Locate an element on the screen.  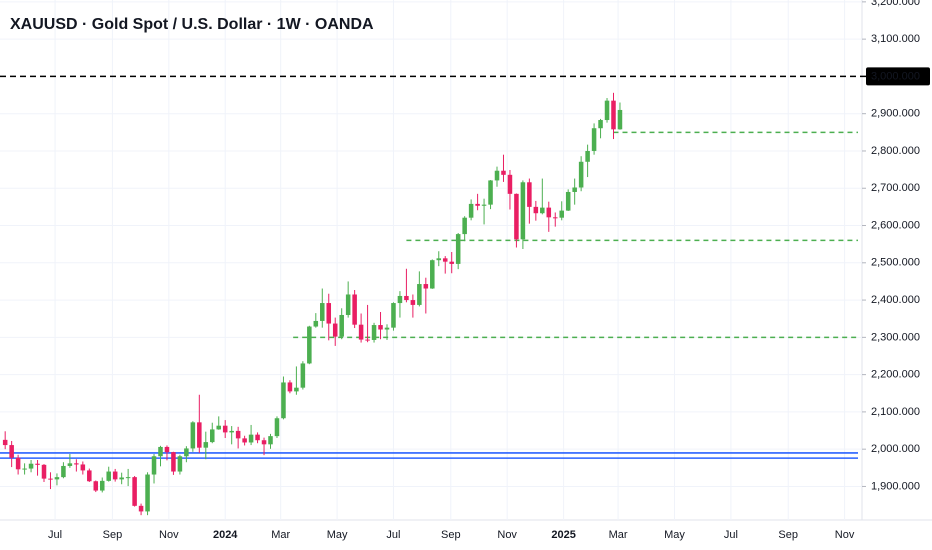
y-tick-label: 1,900.000 is located at coordinates (895, 486).